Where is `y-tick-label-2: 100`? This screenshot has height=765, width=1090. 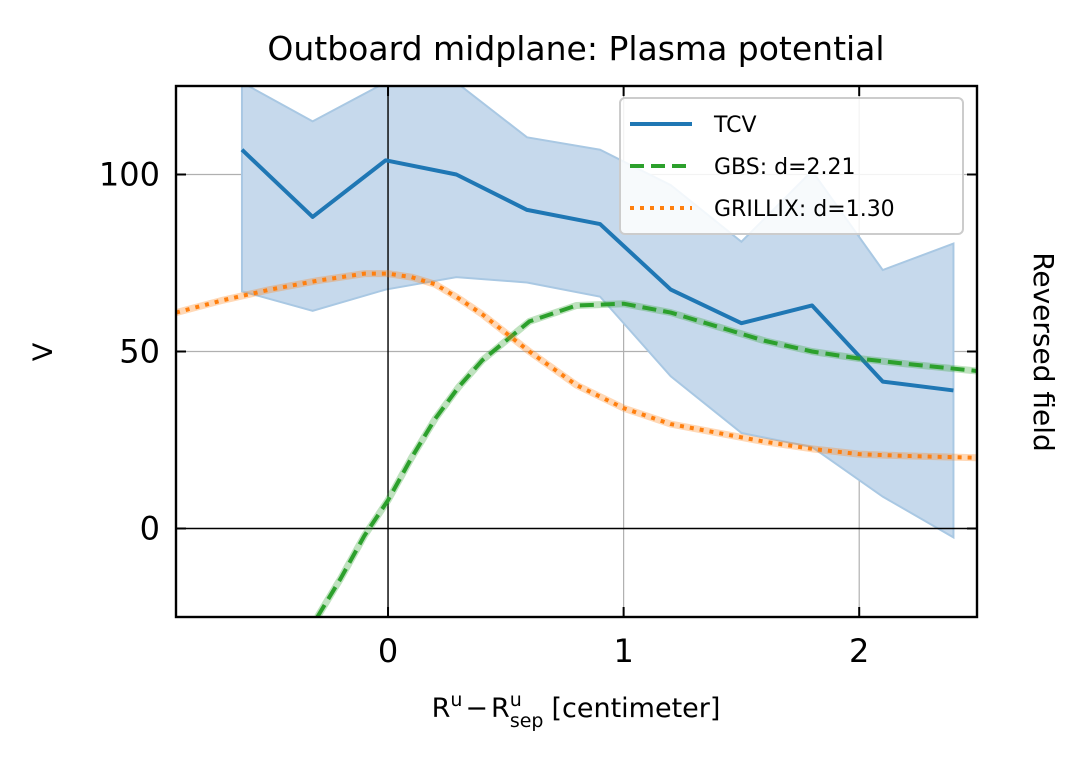 y-tick-label-2: 100 is located at coordinates (129, 175).